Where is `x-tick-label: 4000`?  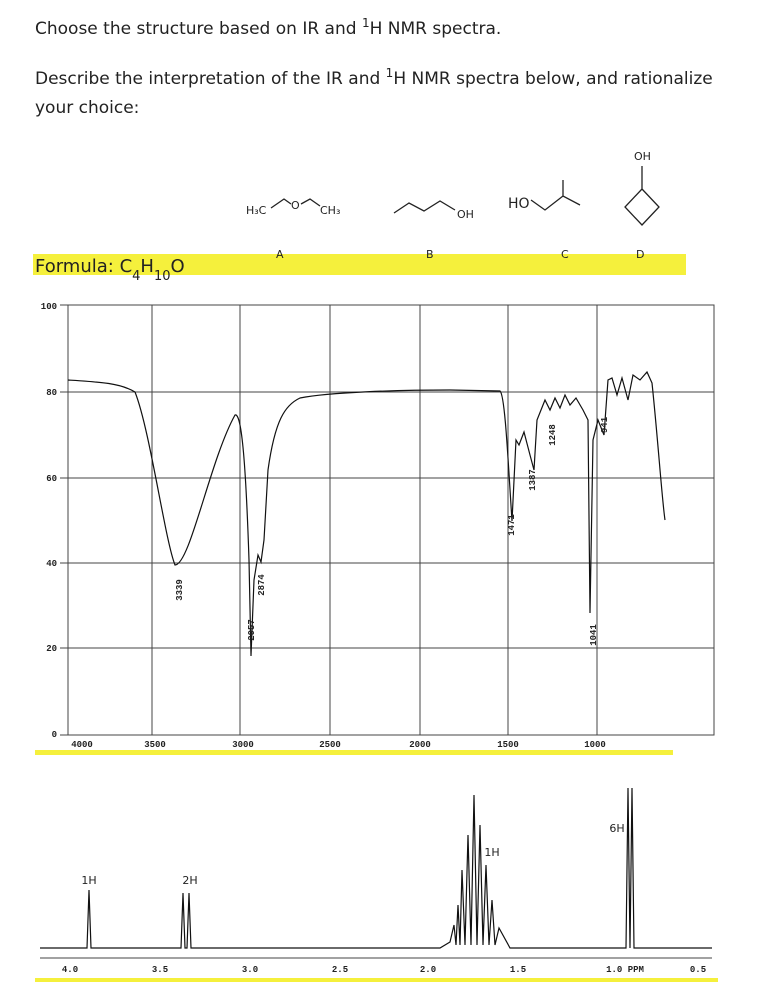 x-tick-label: 4000 is located at coordinates (82, 745).